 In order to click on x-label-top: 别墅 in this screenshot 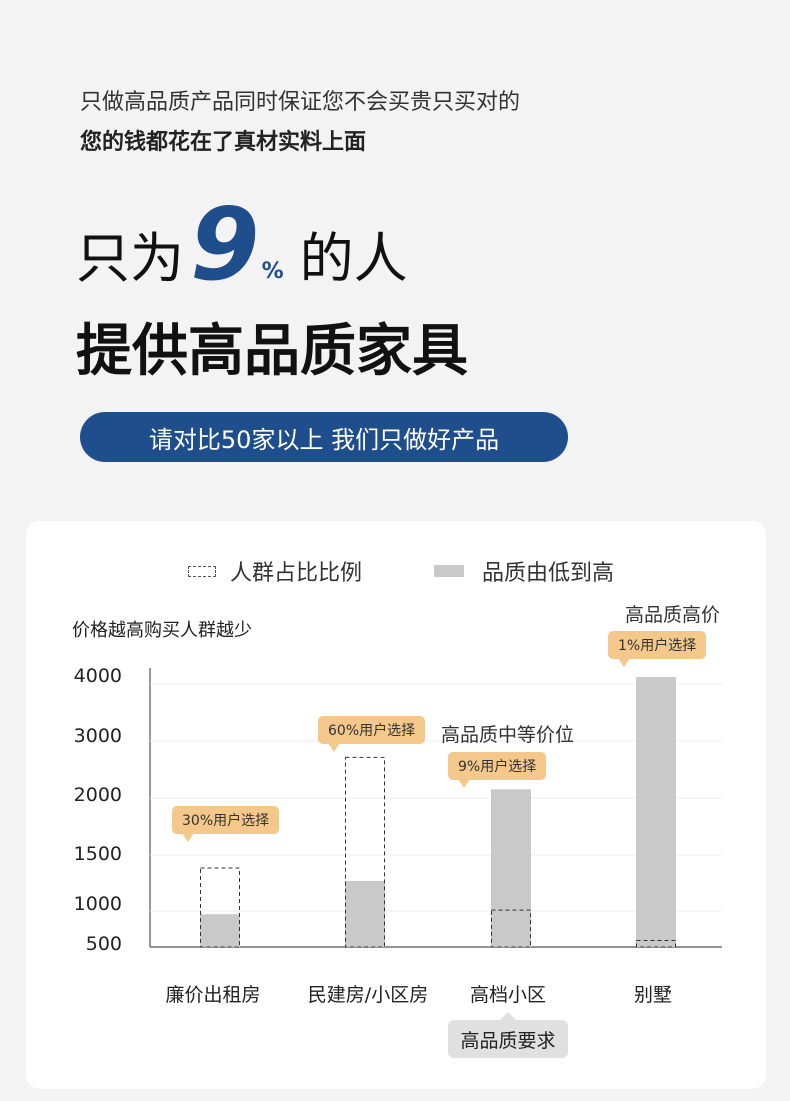, I will do `click(652, 995)`.